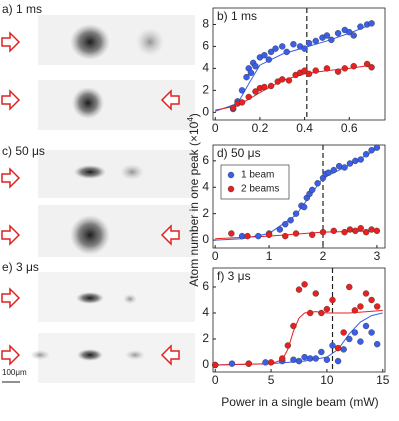 This screenshot has height=421, width=399. I want to click on x-tick-label: 3, so click(377, 256).